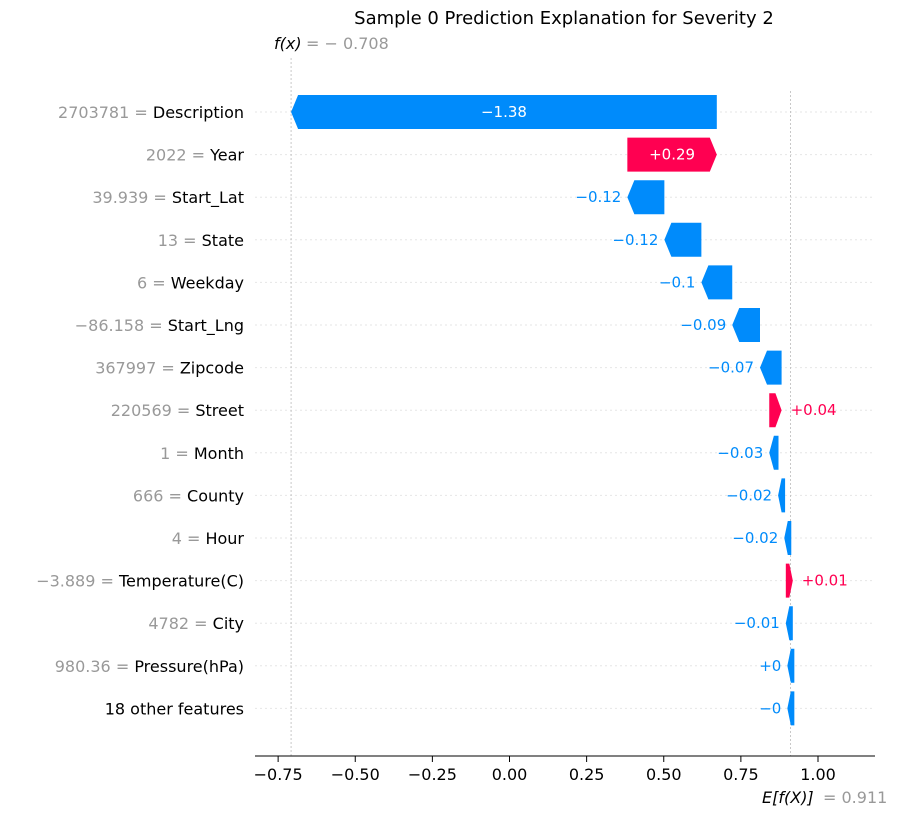 This screenshot has width=898, height=816. What do you see at coordinates (153, 410) in the screenshot?
I see `feature-value: 220569 =` at bounding box center [153, 410].